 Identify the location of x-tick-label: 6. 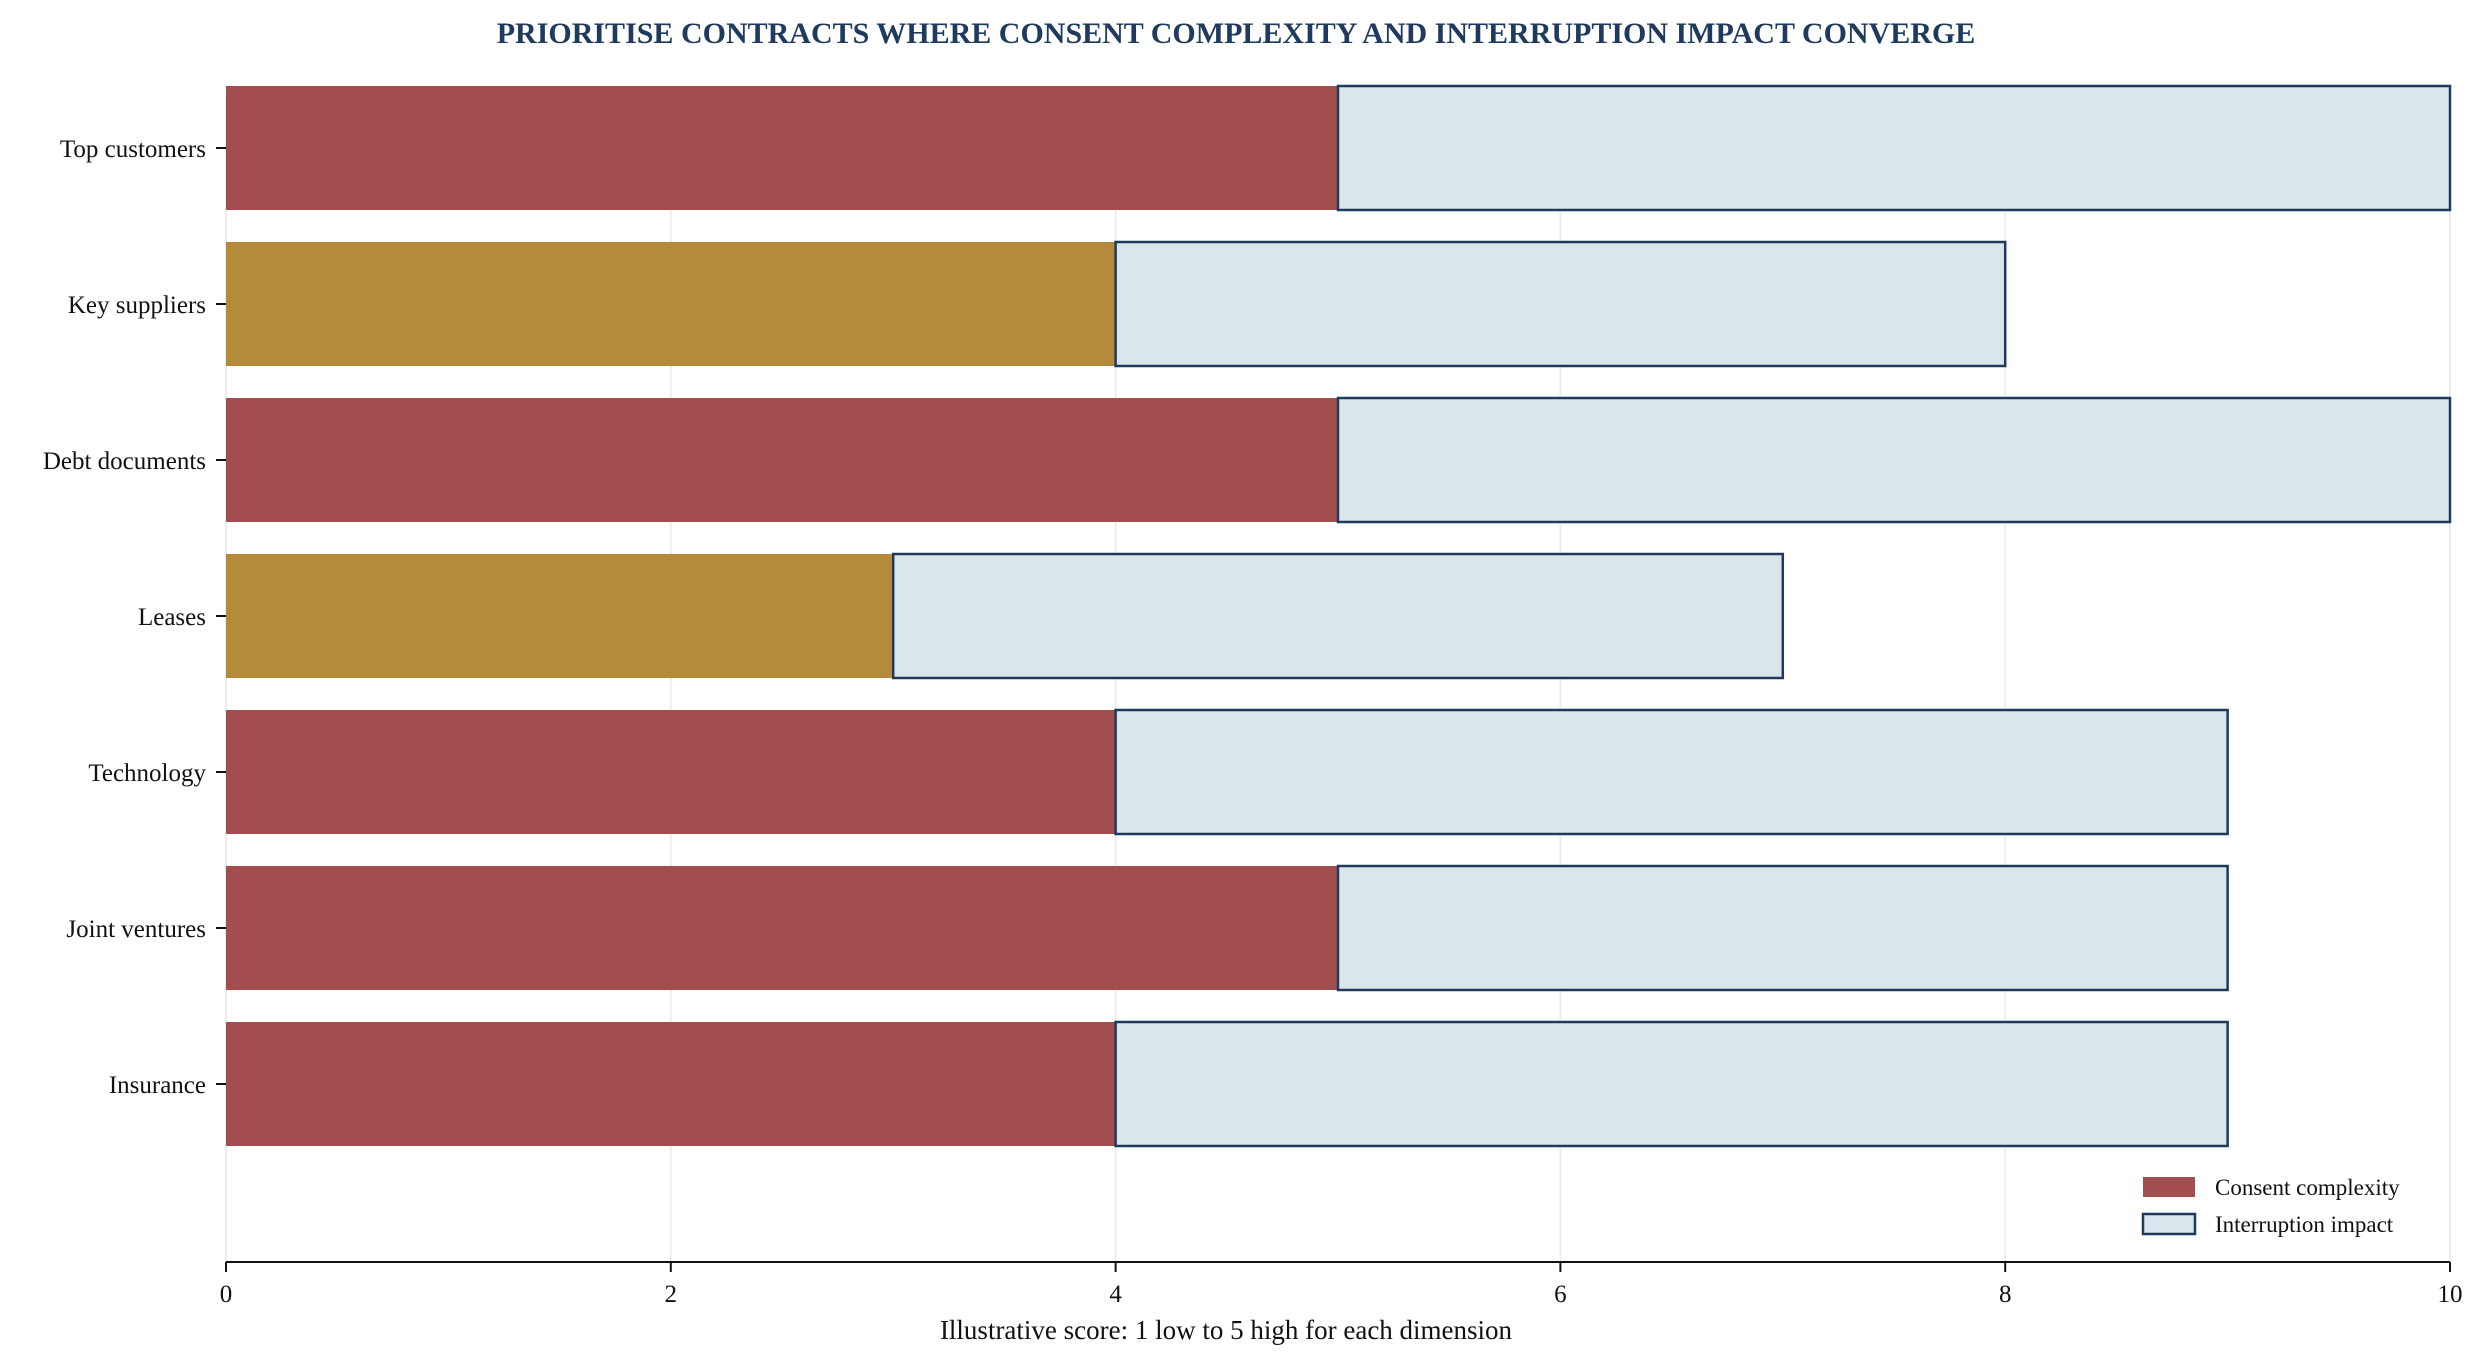
(1560, 1294).